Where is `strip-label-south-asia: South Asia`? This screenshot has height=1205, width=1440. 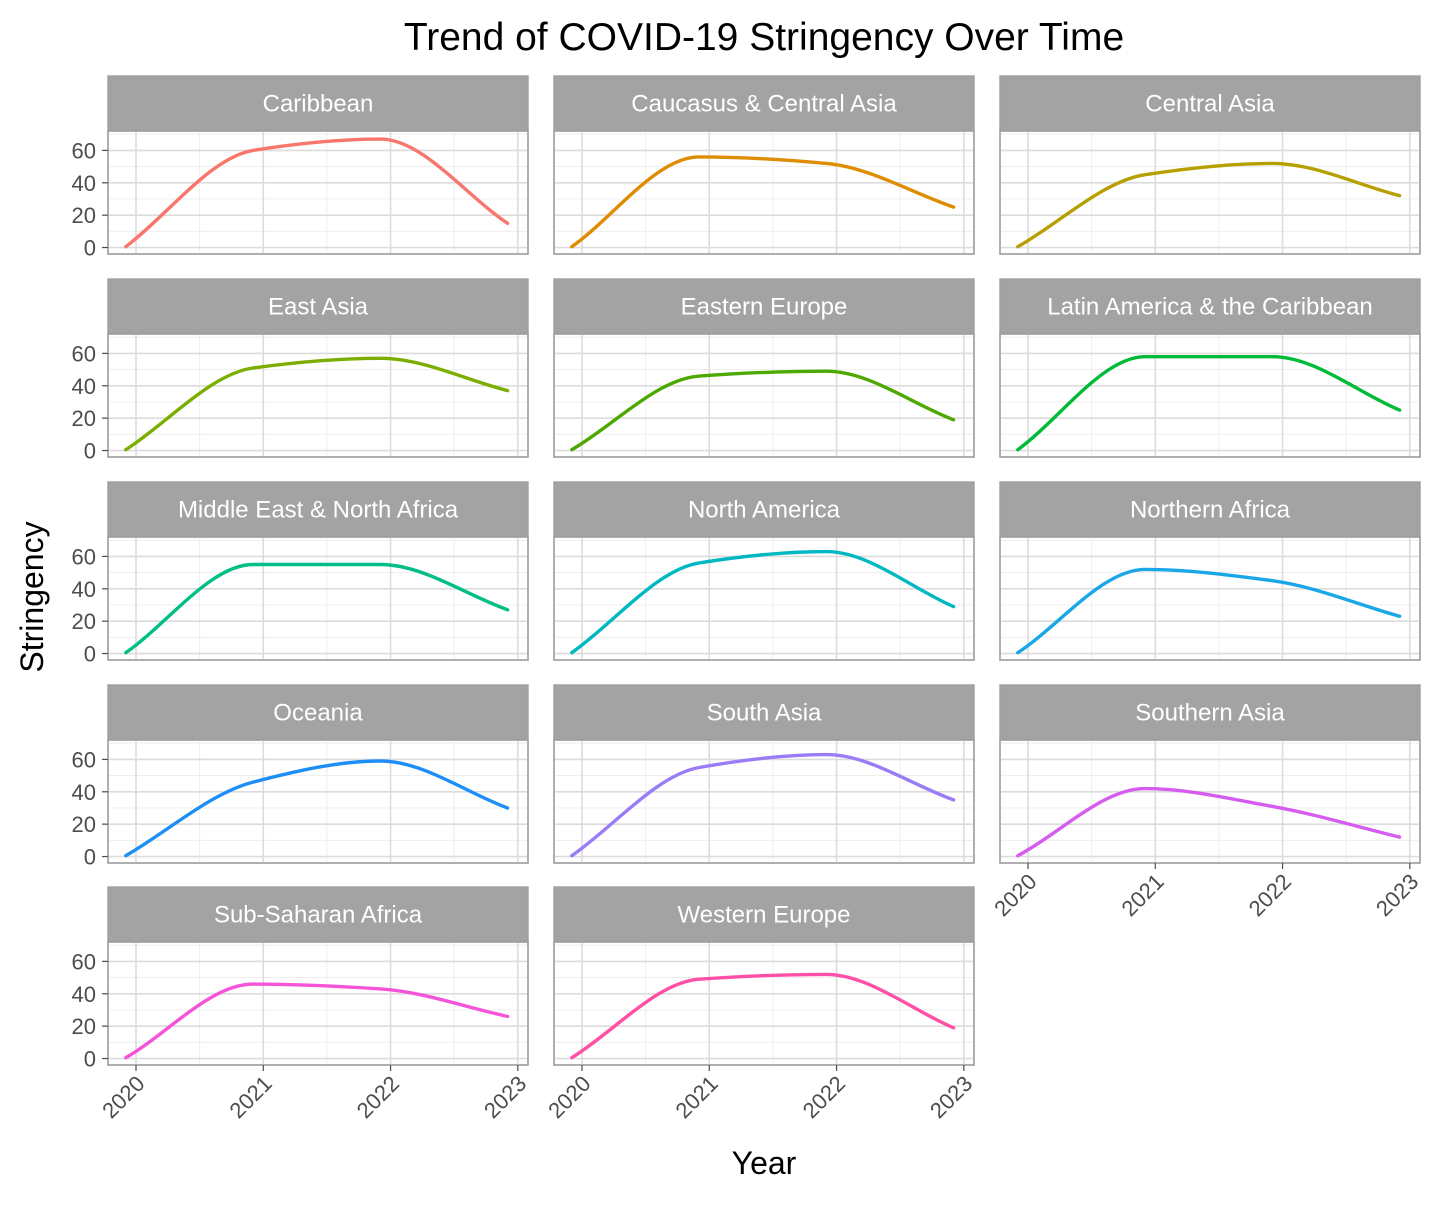 strip-label-south-asia: South Asia is located at coordinates (764, 713).